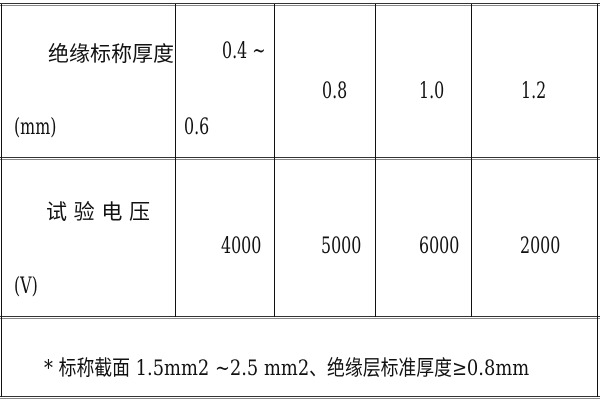 This screenshot has width=600, height=400. Describe the element at coordinates (35, 127) in the screenshot. I see `thickness-unit: (mm)` at that location.